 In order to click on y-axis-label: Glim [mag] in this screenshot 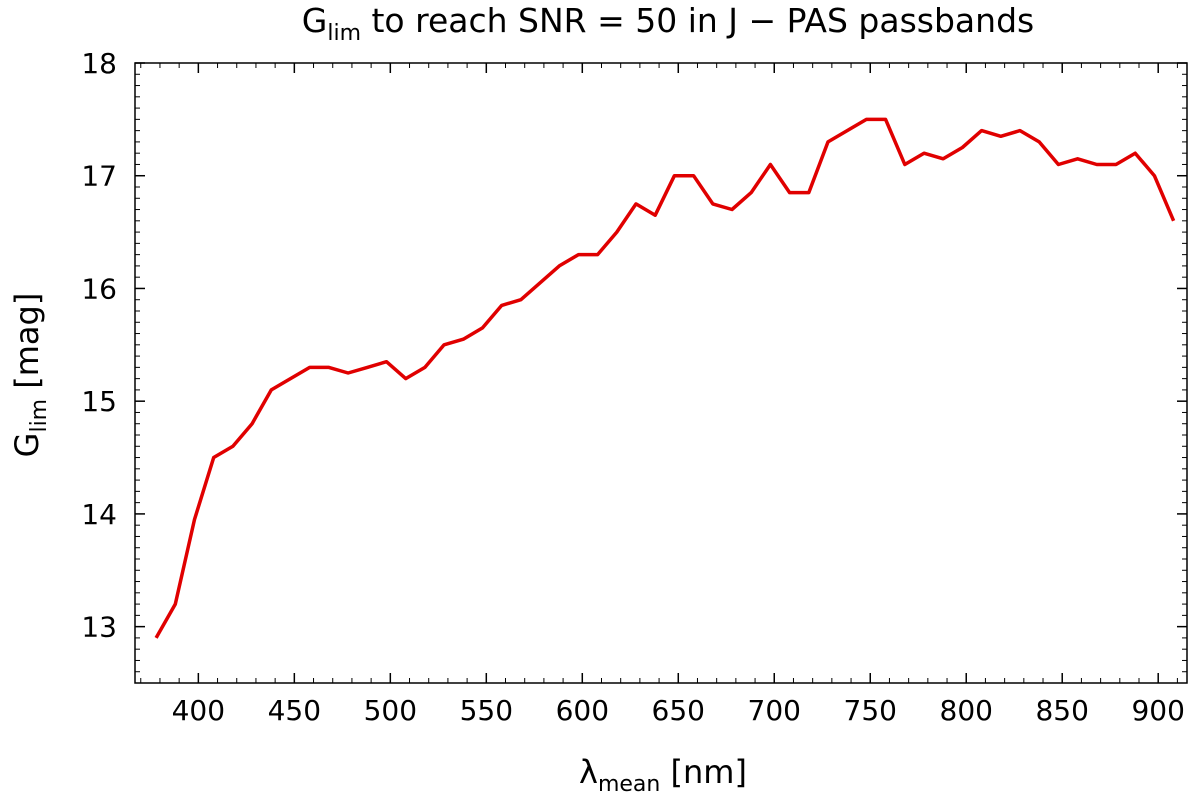, I will do `click(30, 375)`.